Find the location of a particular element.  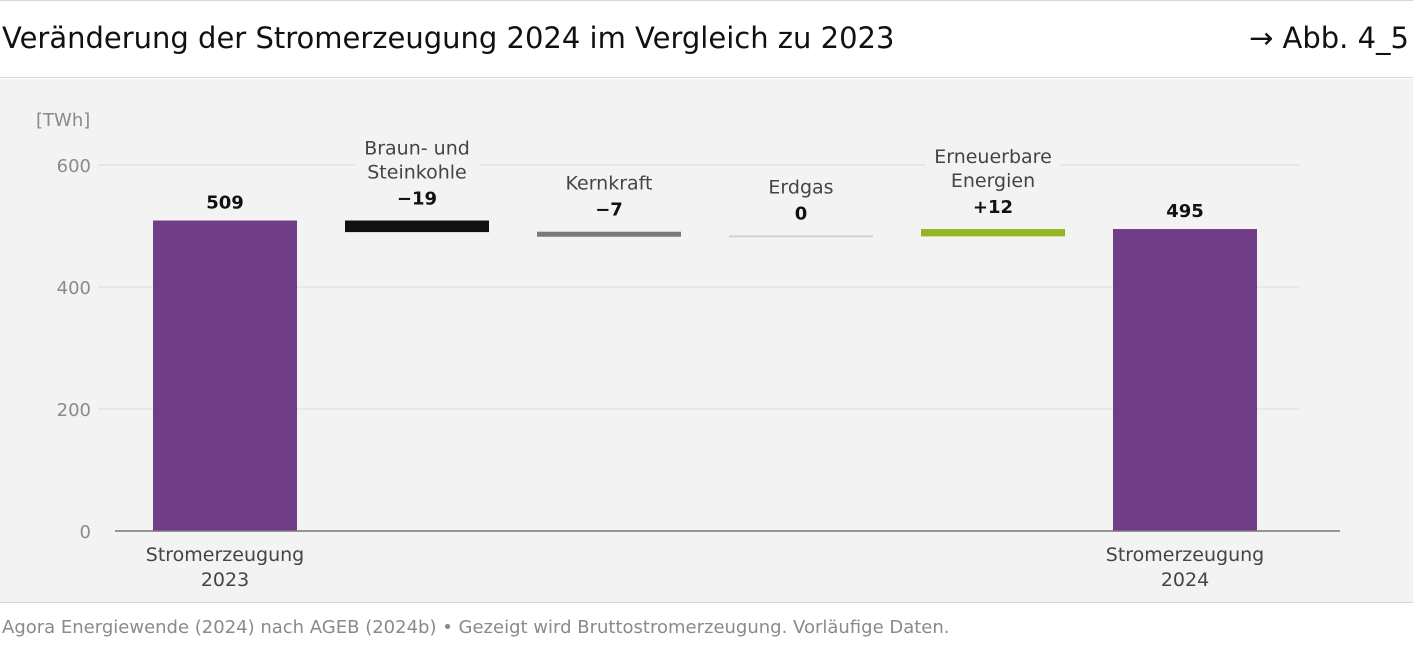

category-label: Steinkohle is located at coordinates (416, 173).